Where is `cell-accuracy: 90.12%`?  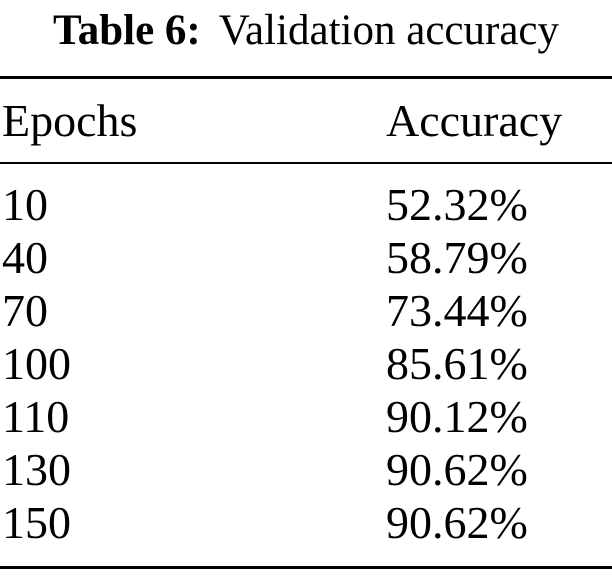
cell-accuracy: 90.12% is located at coordinates (457, 417).